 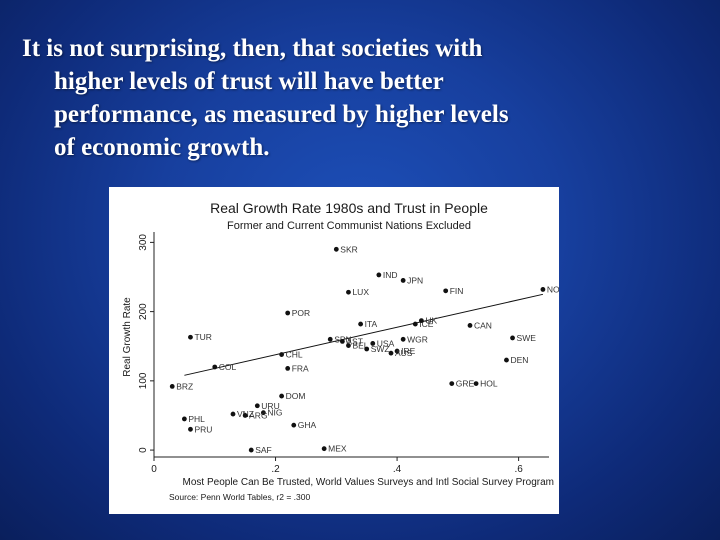 What do you see at coordinates (143, 242) in the screenshot?
I see `y-tick-label: 300` at bounding box center [143, 242].